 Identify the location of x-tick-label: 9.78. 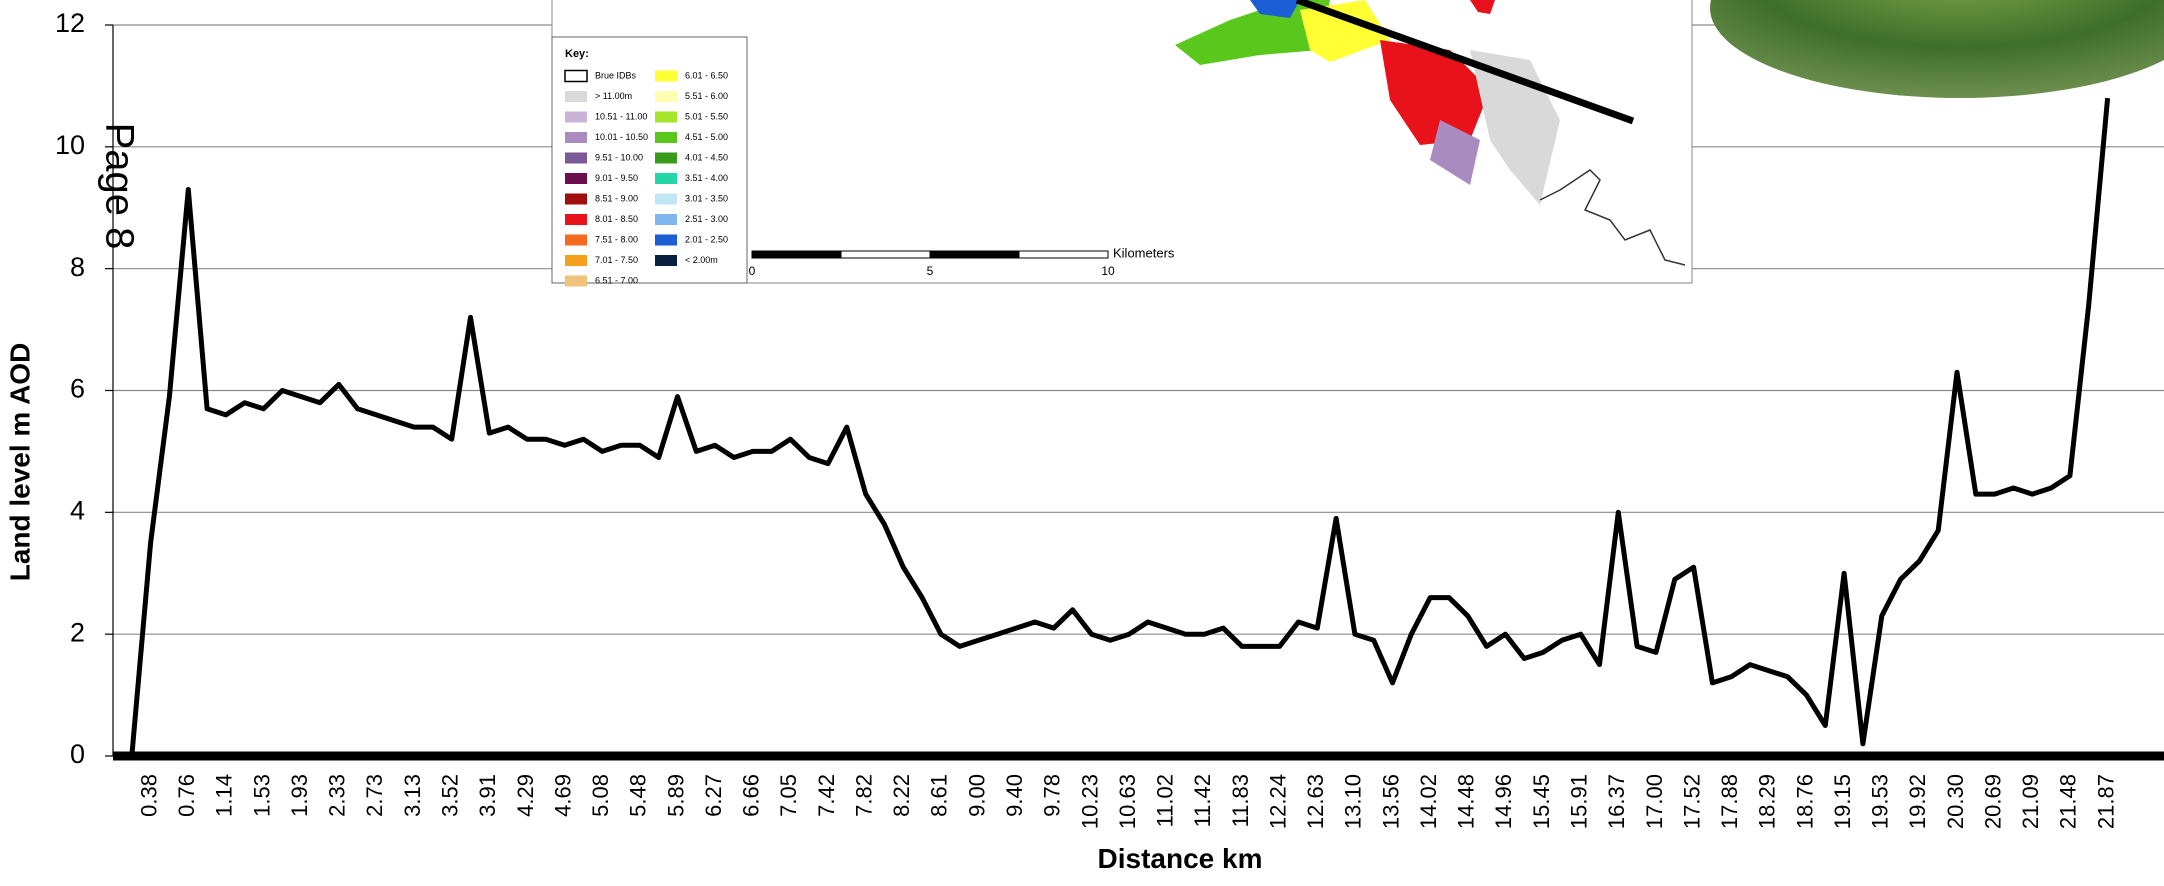
(1052, 795).